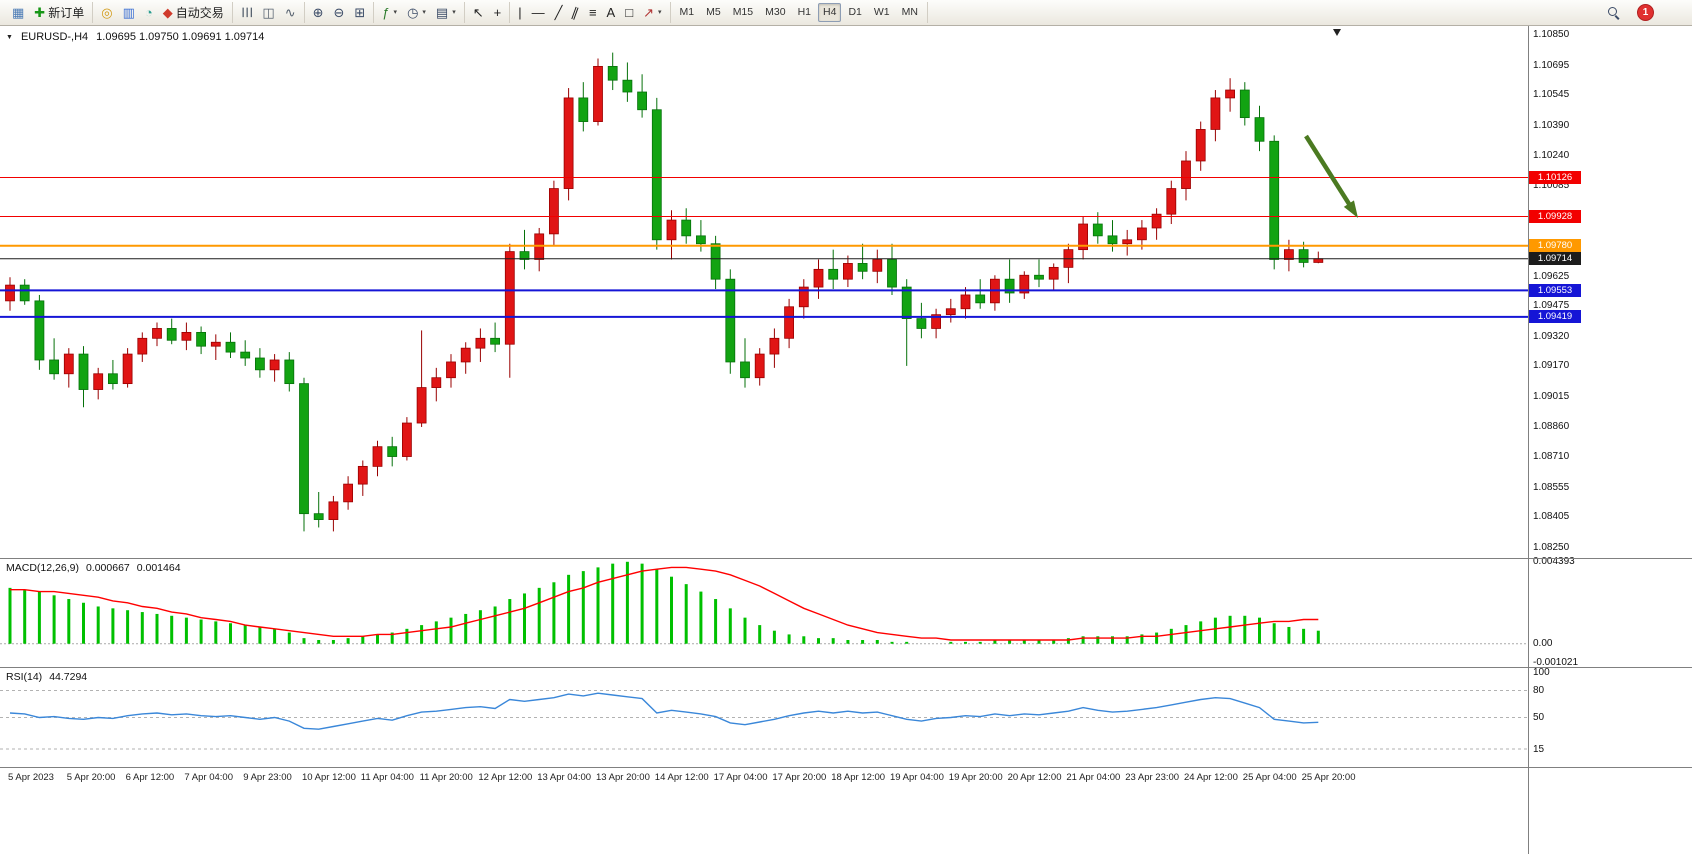 Image resolution: width=1692 pixels, height=854 pixels. What do you see at coordinates (1093, 777) in the screenshot?
I see `time-axis-label: 21 Apr 04:00` at bounding box center [1093, 777].